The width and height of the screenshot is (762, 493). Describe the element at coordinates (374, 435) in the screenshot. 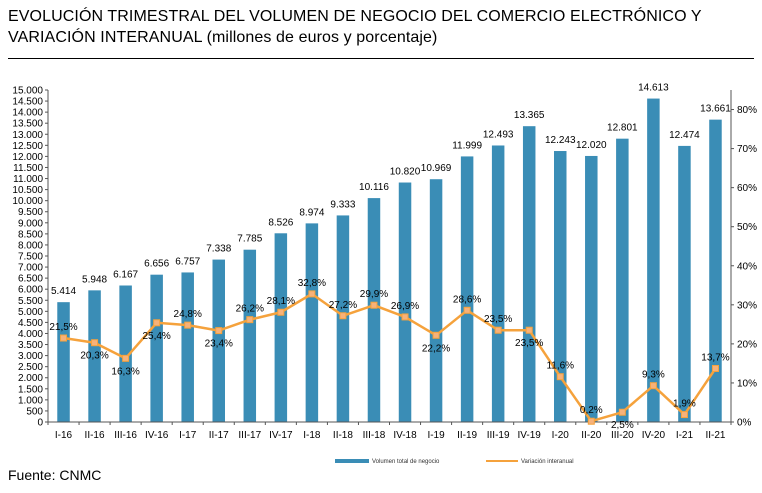

I see `x-tick-label: III-18` at that location.